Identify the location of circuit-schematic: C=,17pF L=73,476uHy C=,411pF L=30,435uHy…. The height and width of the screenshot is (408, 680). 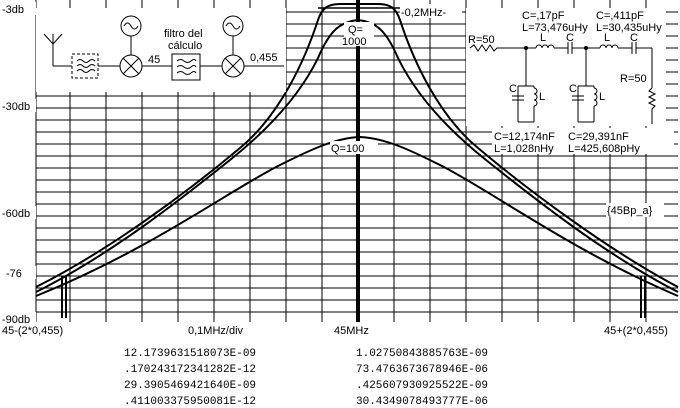
(566, 67).